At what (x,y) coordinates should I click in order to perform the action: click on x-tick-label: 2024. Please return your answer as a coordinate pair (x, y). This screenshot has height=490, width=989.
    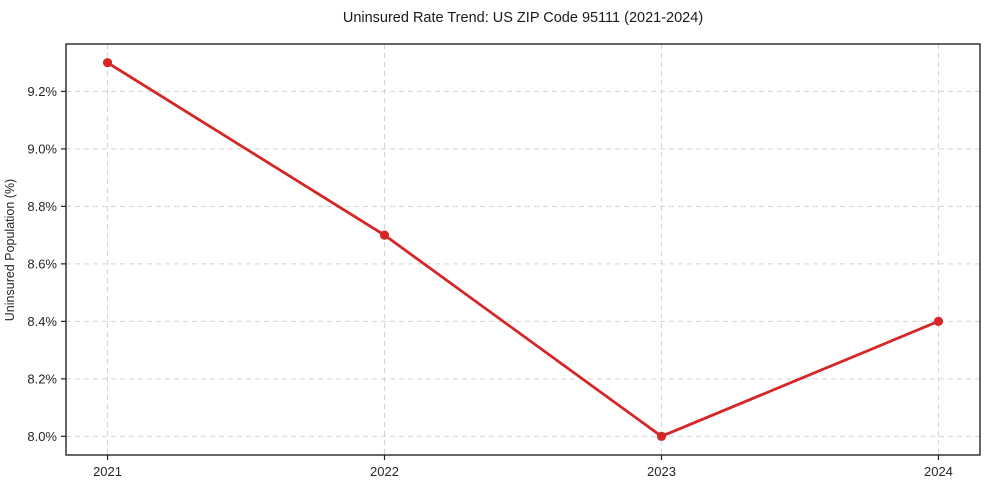
    Looking at the image, I should click on (938, 471).